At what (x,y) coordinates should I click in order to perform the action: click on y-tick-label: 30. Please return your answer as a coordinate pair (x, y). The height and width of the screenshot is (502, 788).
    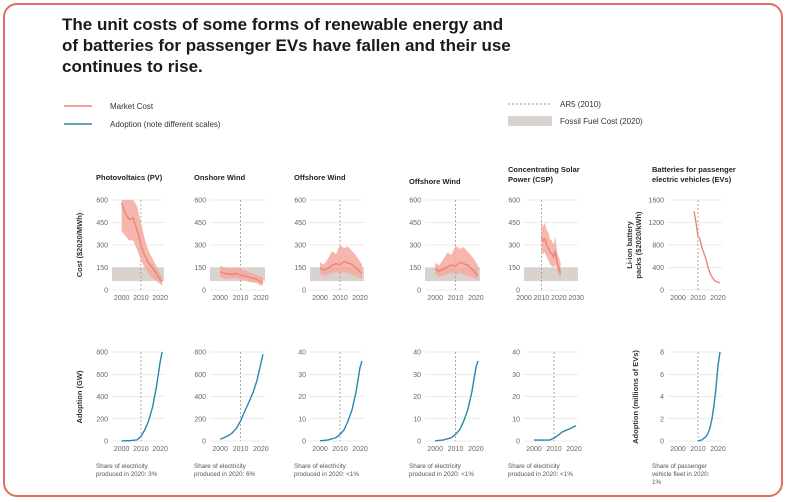
    Looking at the image, I should click on (516, 375).